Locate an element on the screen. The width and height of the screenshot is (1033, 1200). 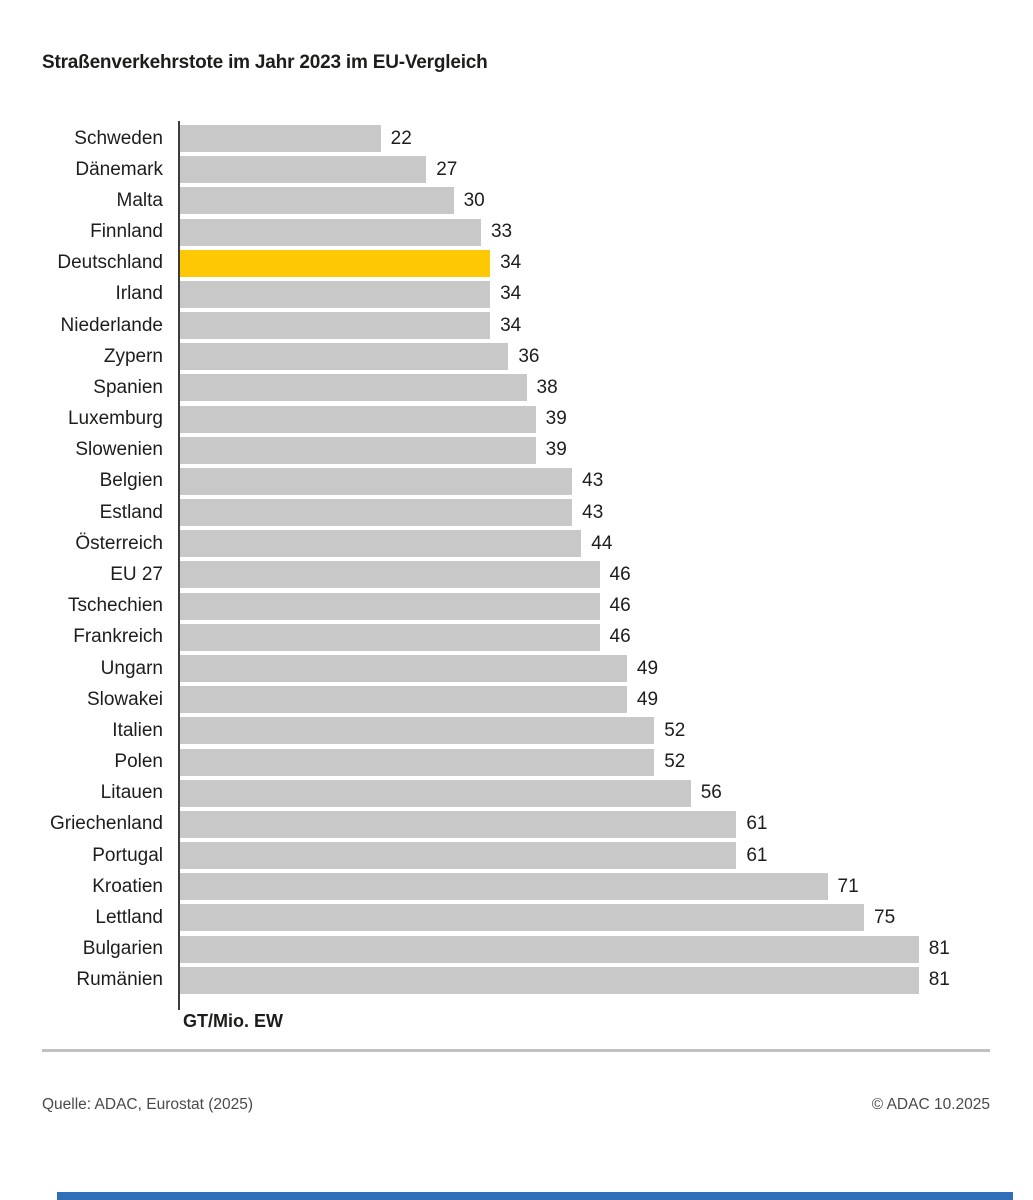
category-label: Polen is located at coordinates (138, 762).